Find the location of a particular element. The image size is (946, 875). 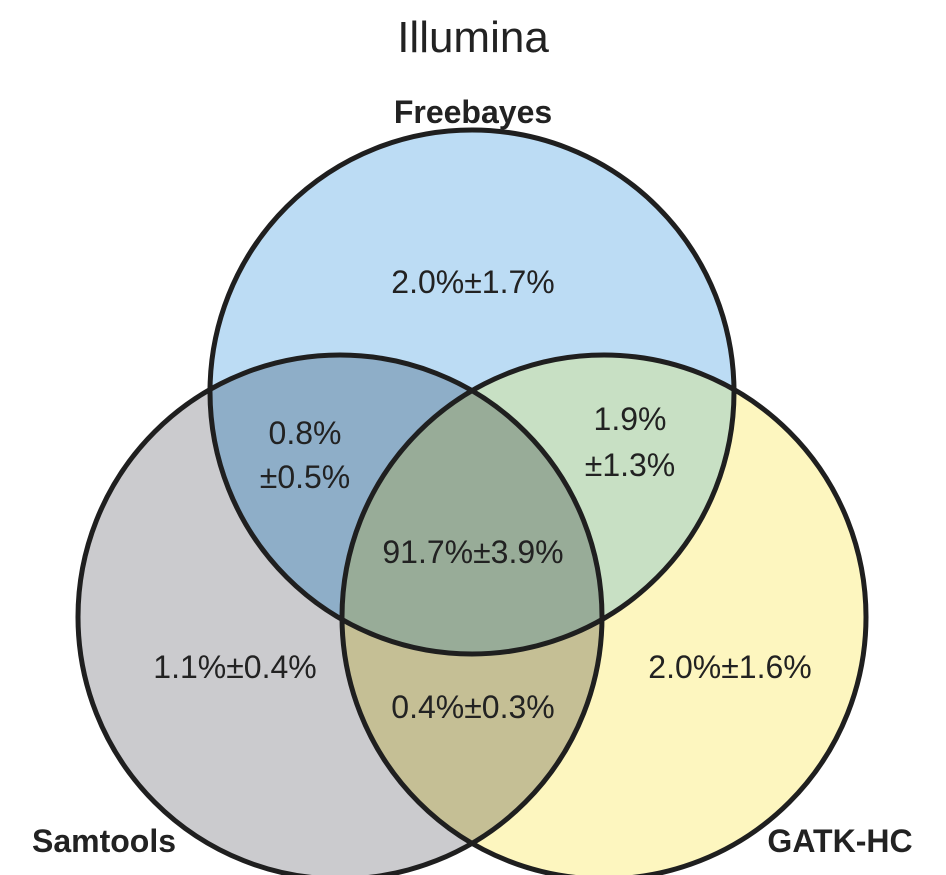

freebayes-gatk-value-line1: 1.9% is located at coordinates (630, 419).